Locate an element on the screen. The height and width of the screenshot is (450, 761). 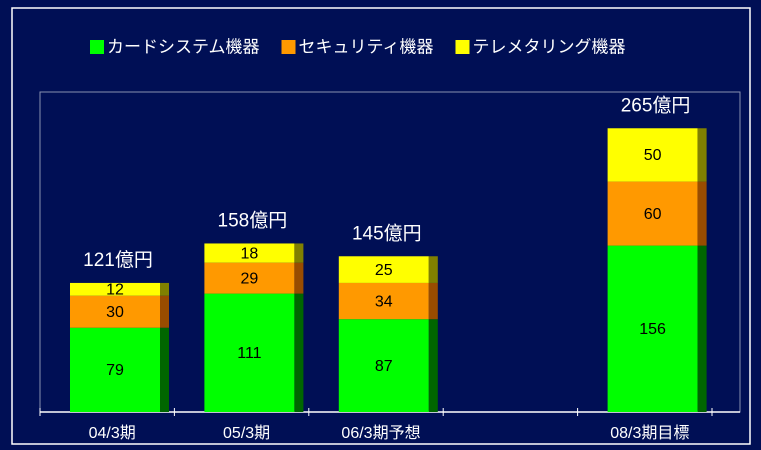
total-label: 265億円 is located at coordinates (656, 105).